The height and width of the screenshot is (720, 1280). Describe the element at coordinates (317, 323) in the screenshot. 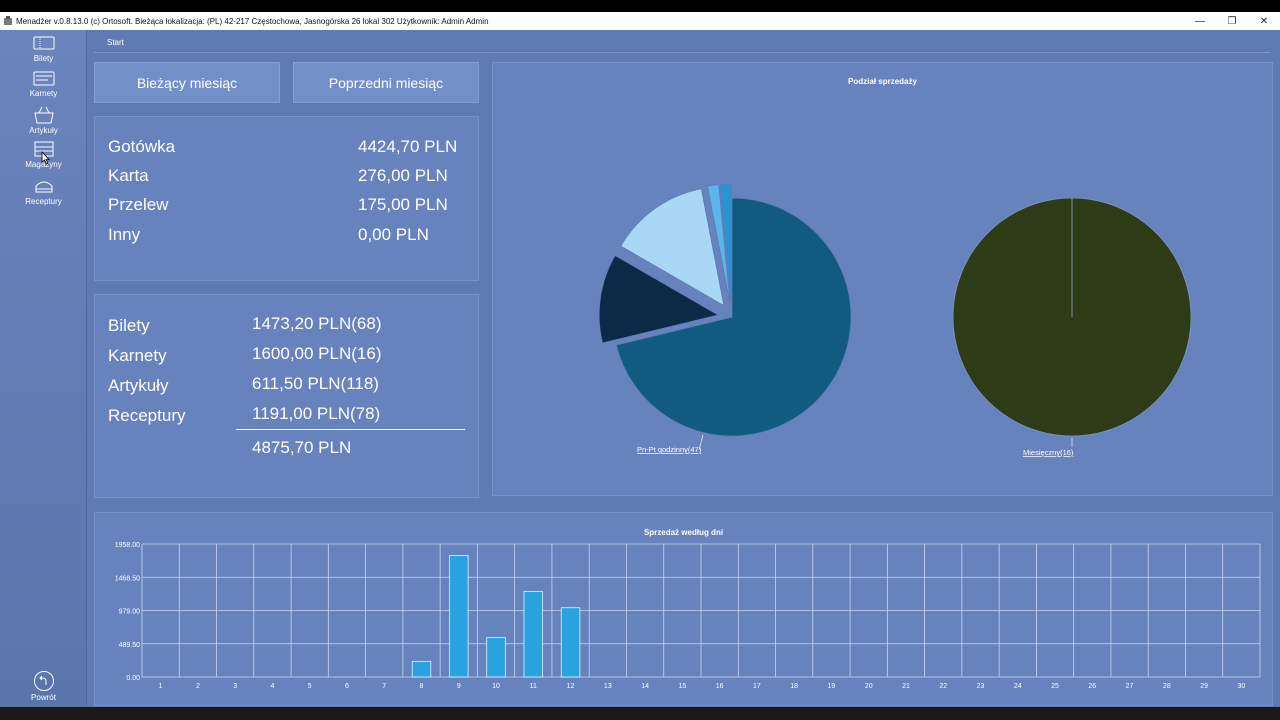

I see `category-value-tickets: 1473,20 PLN(68)` at that location.